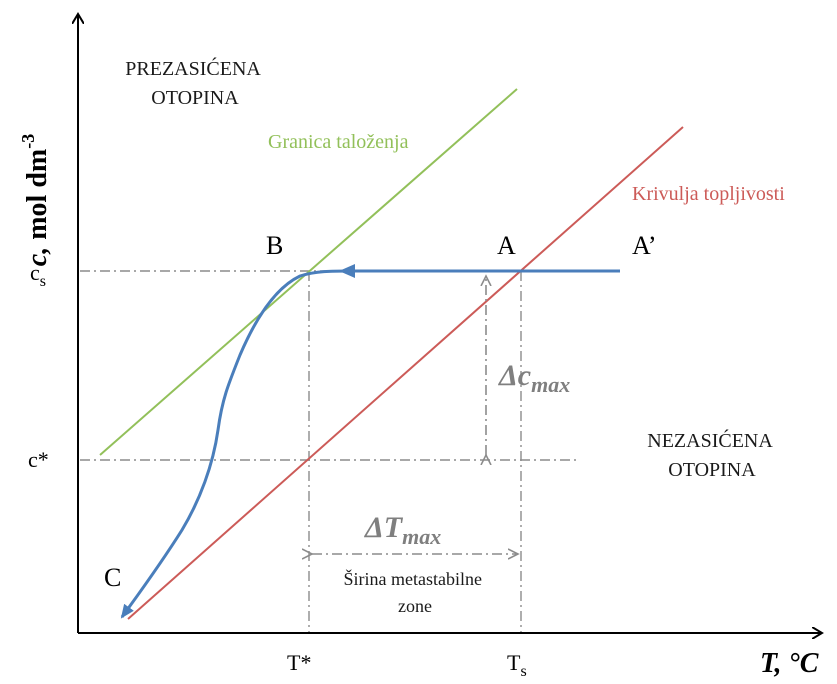 The image size is (837, 684). Describe the element at coordinates (415, 592) in the screenshot. I see `metastable-width-label: Širina metastabilne zone` at that location.